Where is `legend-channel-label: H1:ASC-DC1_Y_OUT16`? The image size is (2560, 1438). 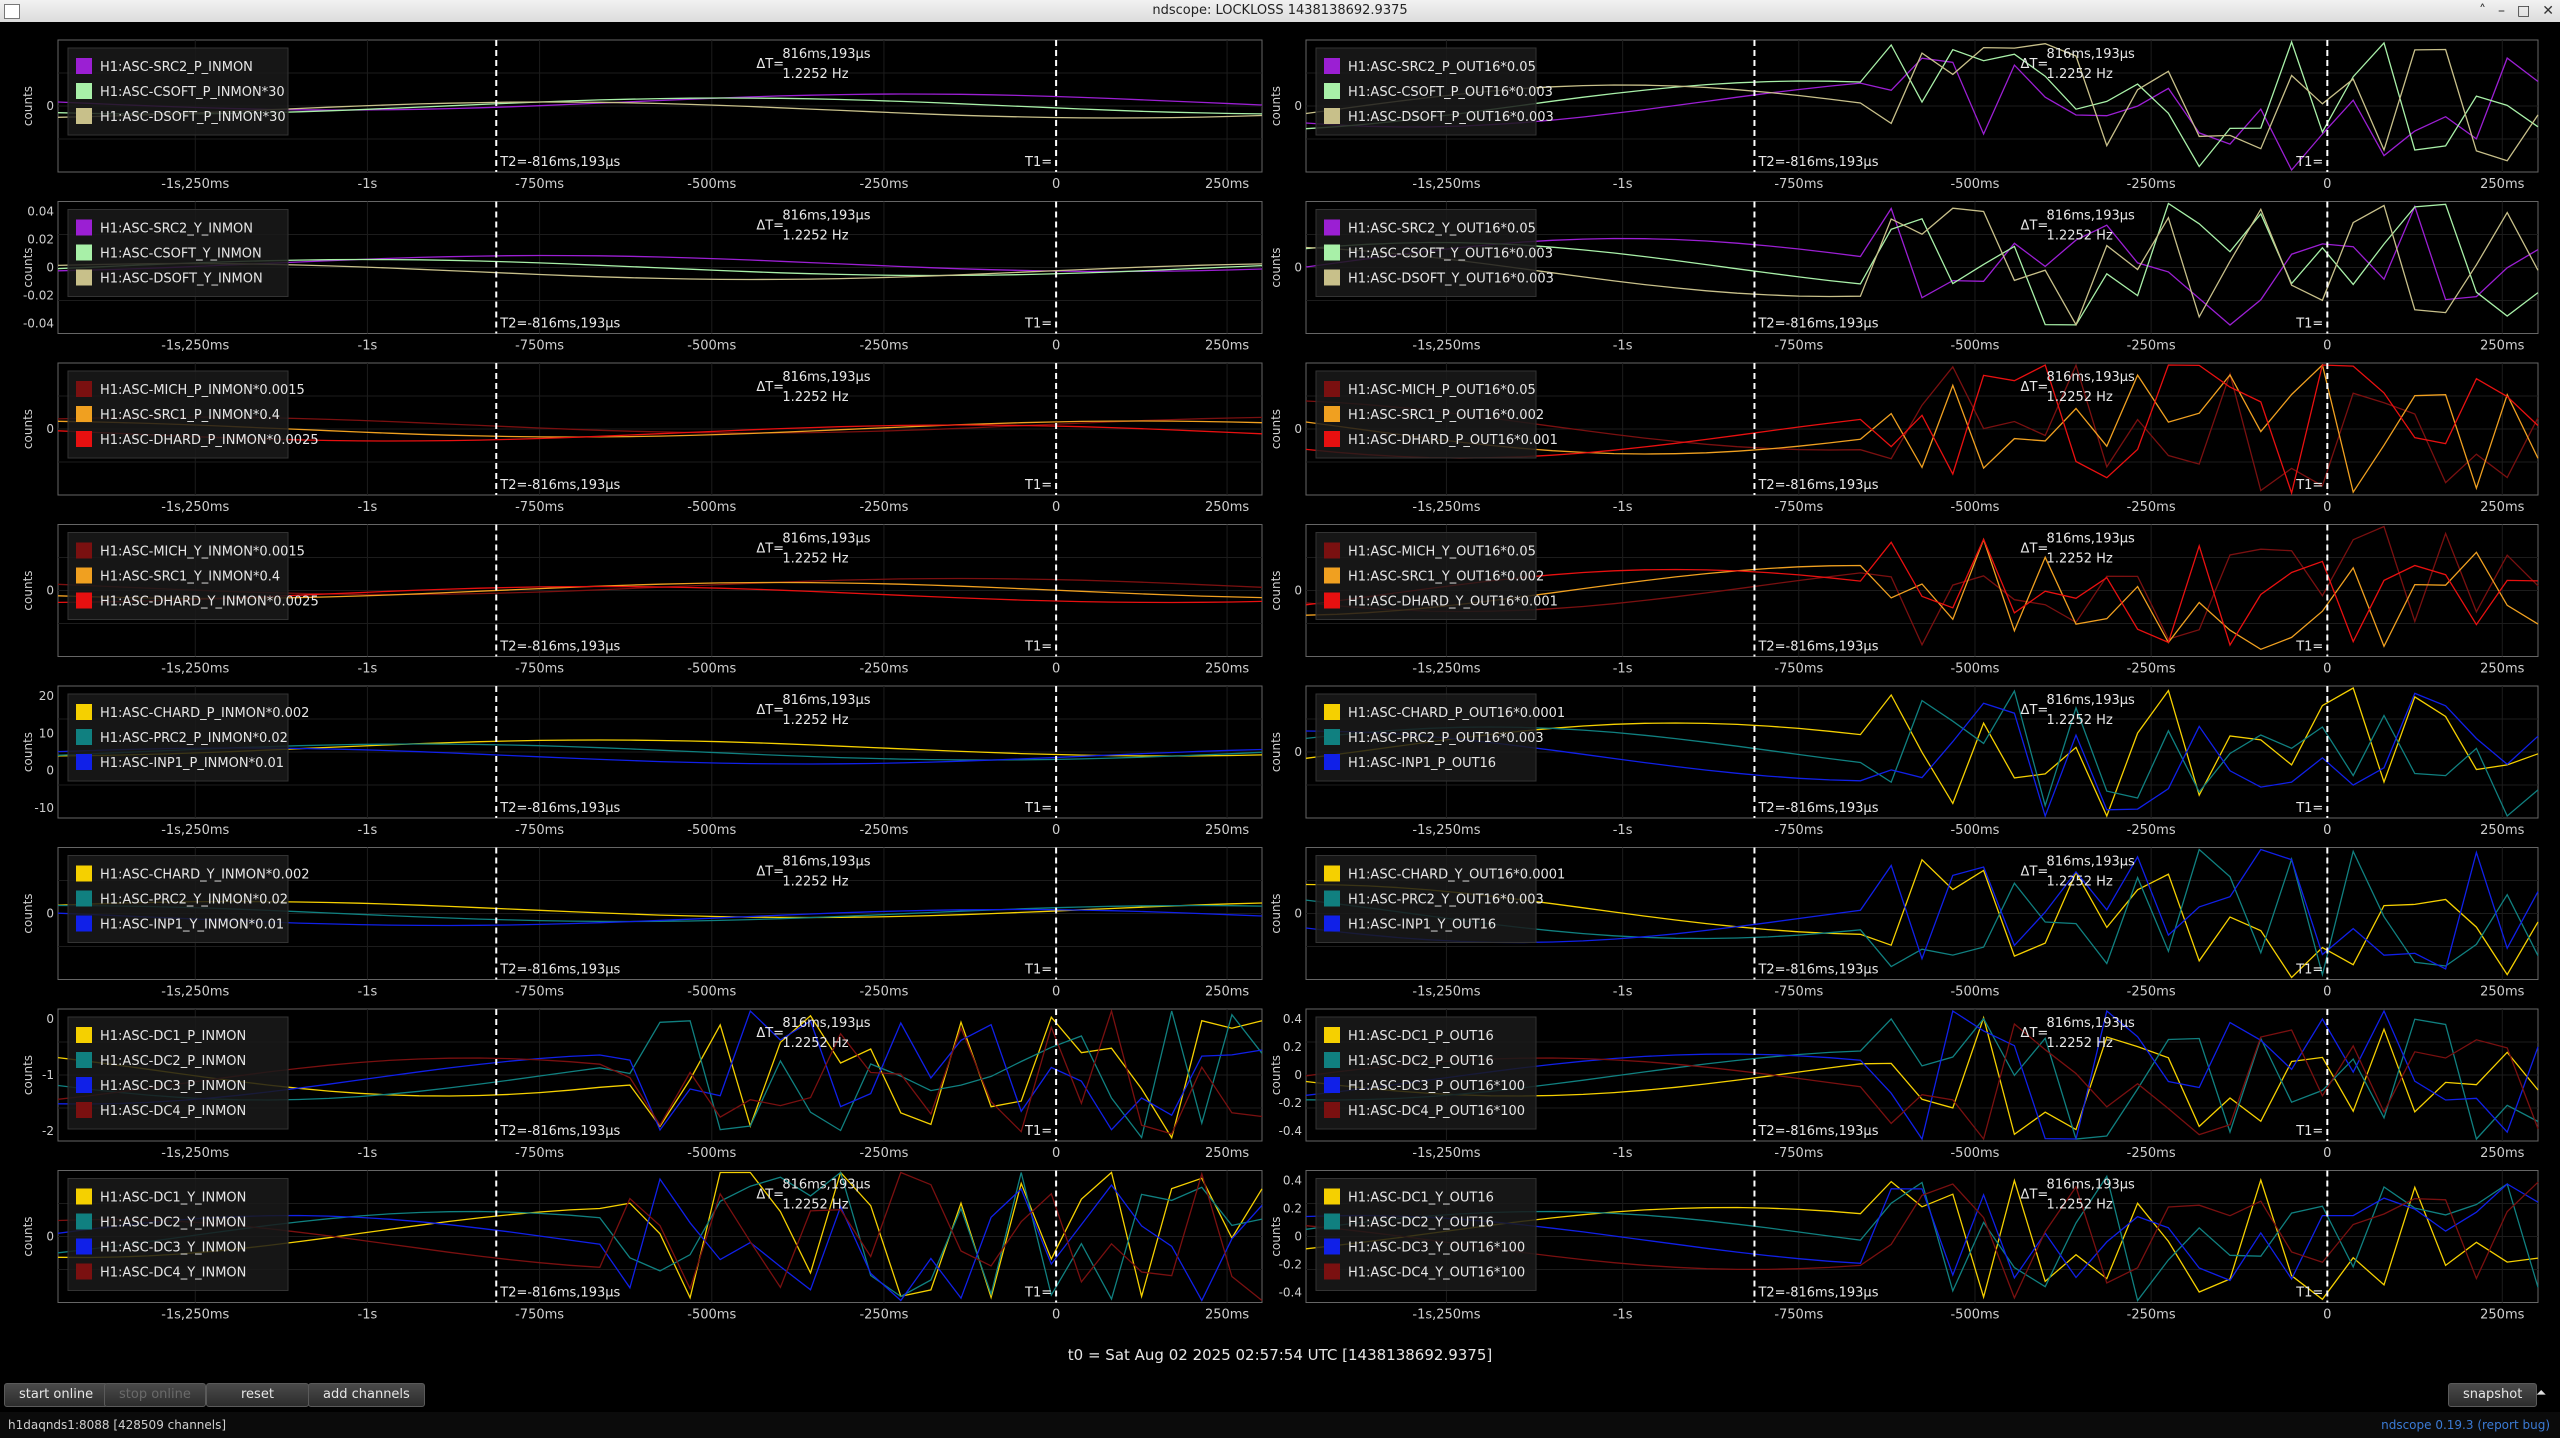 legend-channel-label: H1:ASC-DC1_Y_OUT16 is located at coordinates (1421, 1198).